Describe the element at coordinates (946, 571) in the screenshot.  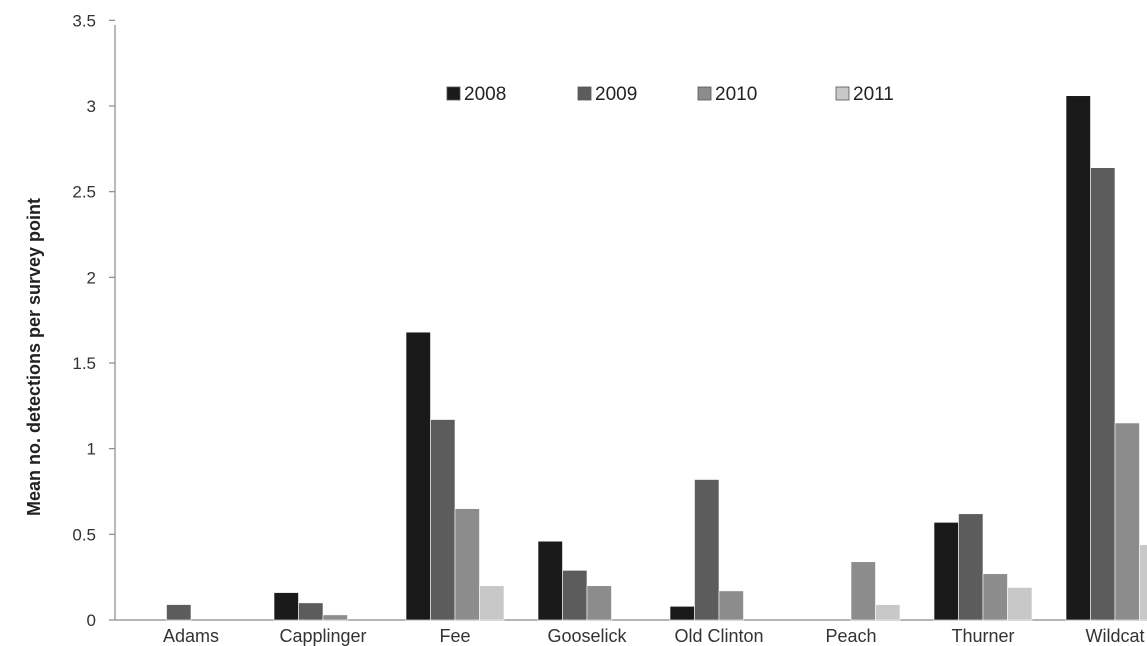
I see `bar-2008-thurner` at that location.